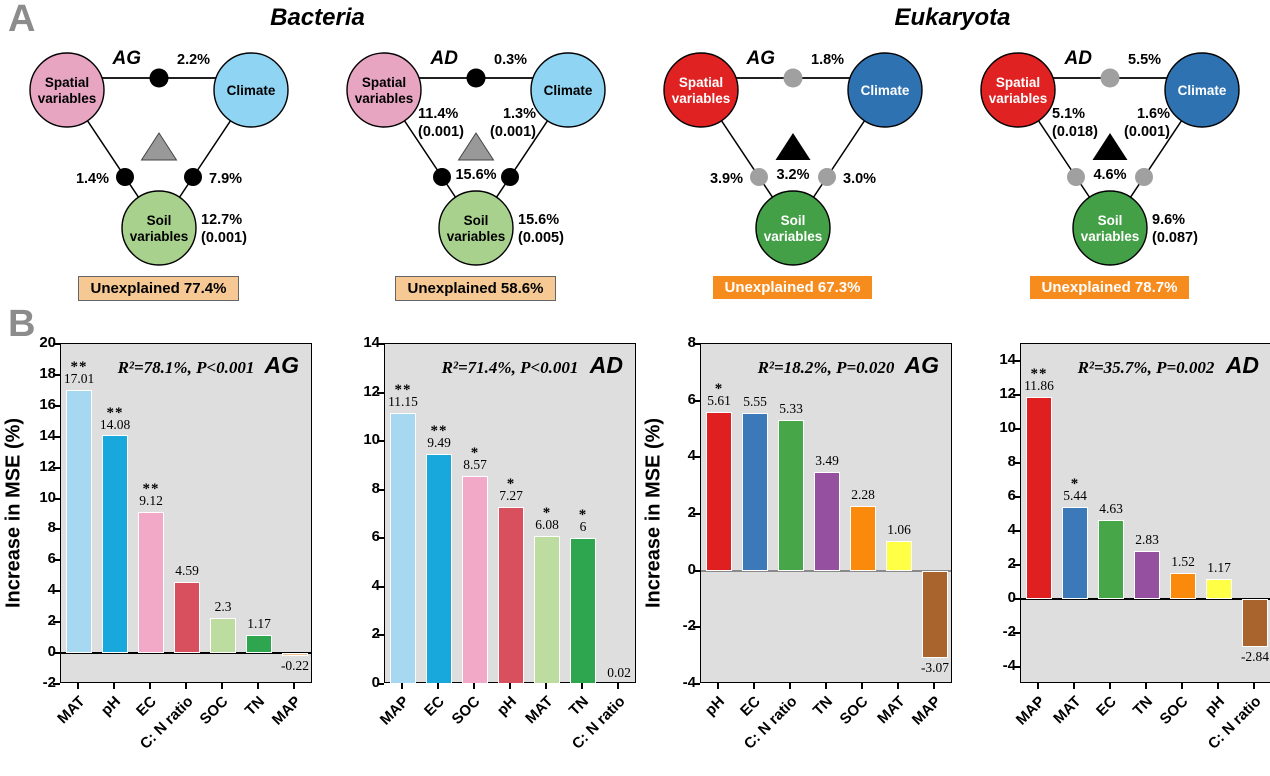  I want to click on diagram-text: 15.6%, so click(475, 175).